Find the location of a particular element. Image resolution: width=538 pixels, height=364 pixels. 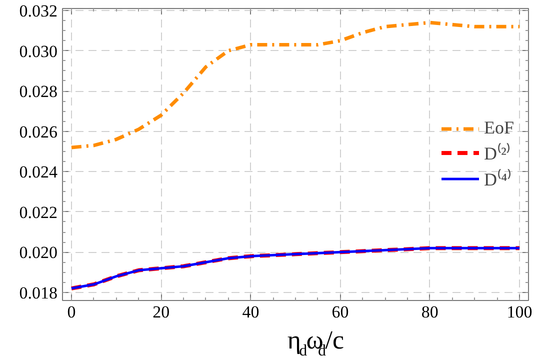

legend-label: EoF is located at coordinates (499, 128).